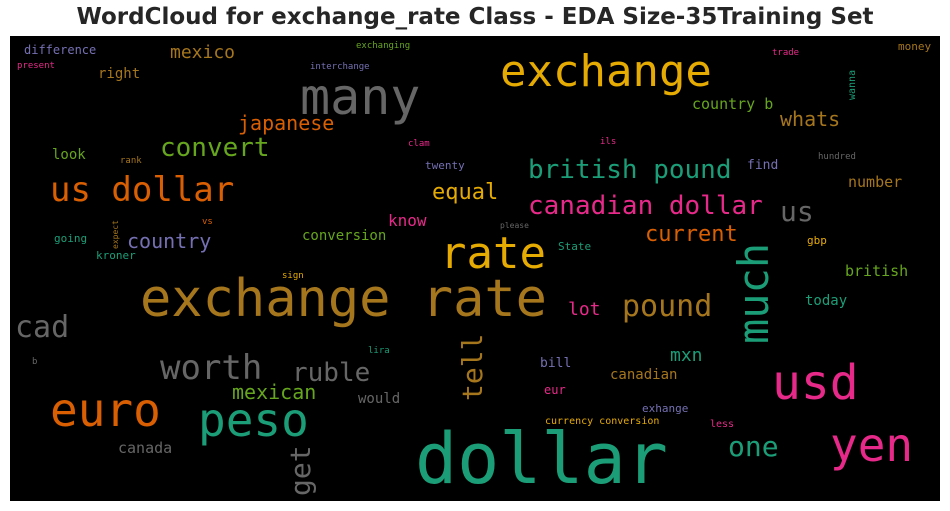 The image size is (950, 511). I want to click on word-lot: lot, so click(584, 309).